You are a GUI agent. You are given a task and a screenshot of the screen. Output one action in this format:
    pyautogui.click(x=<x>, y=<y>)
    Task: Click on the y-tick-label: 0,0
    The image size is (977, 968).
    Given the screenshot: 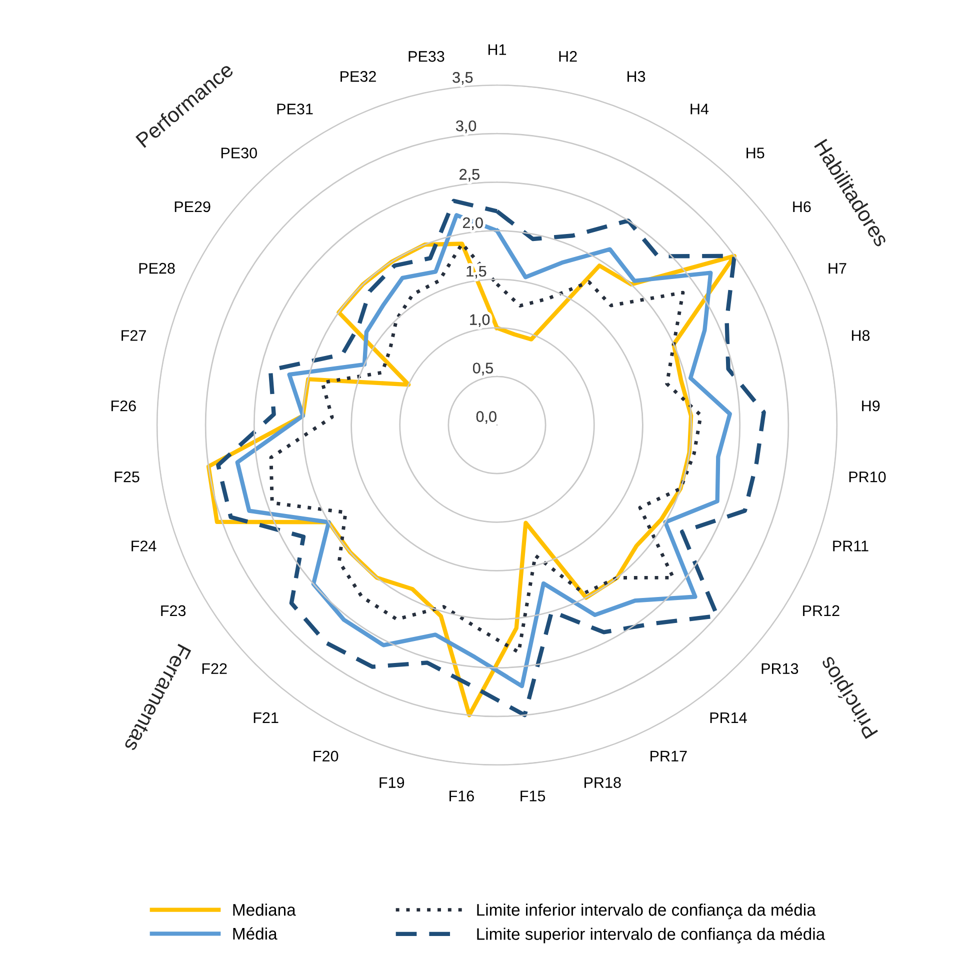 What is the action you would take?
    pyautogui.click(x=486, y=417)
    